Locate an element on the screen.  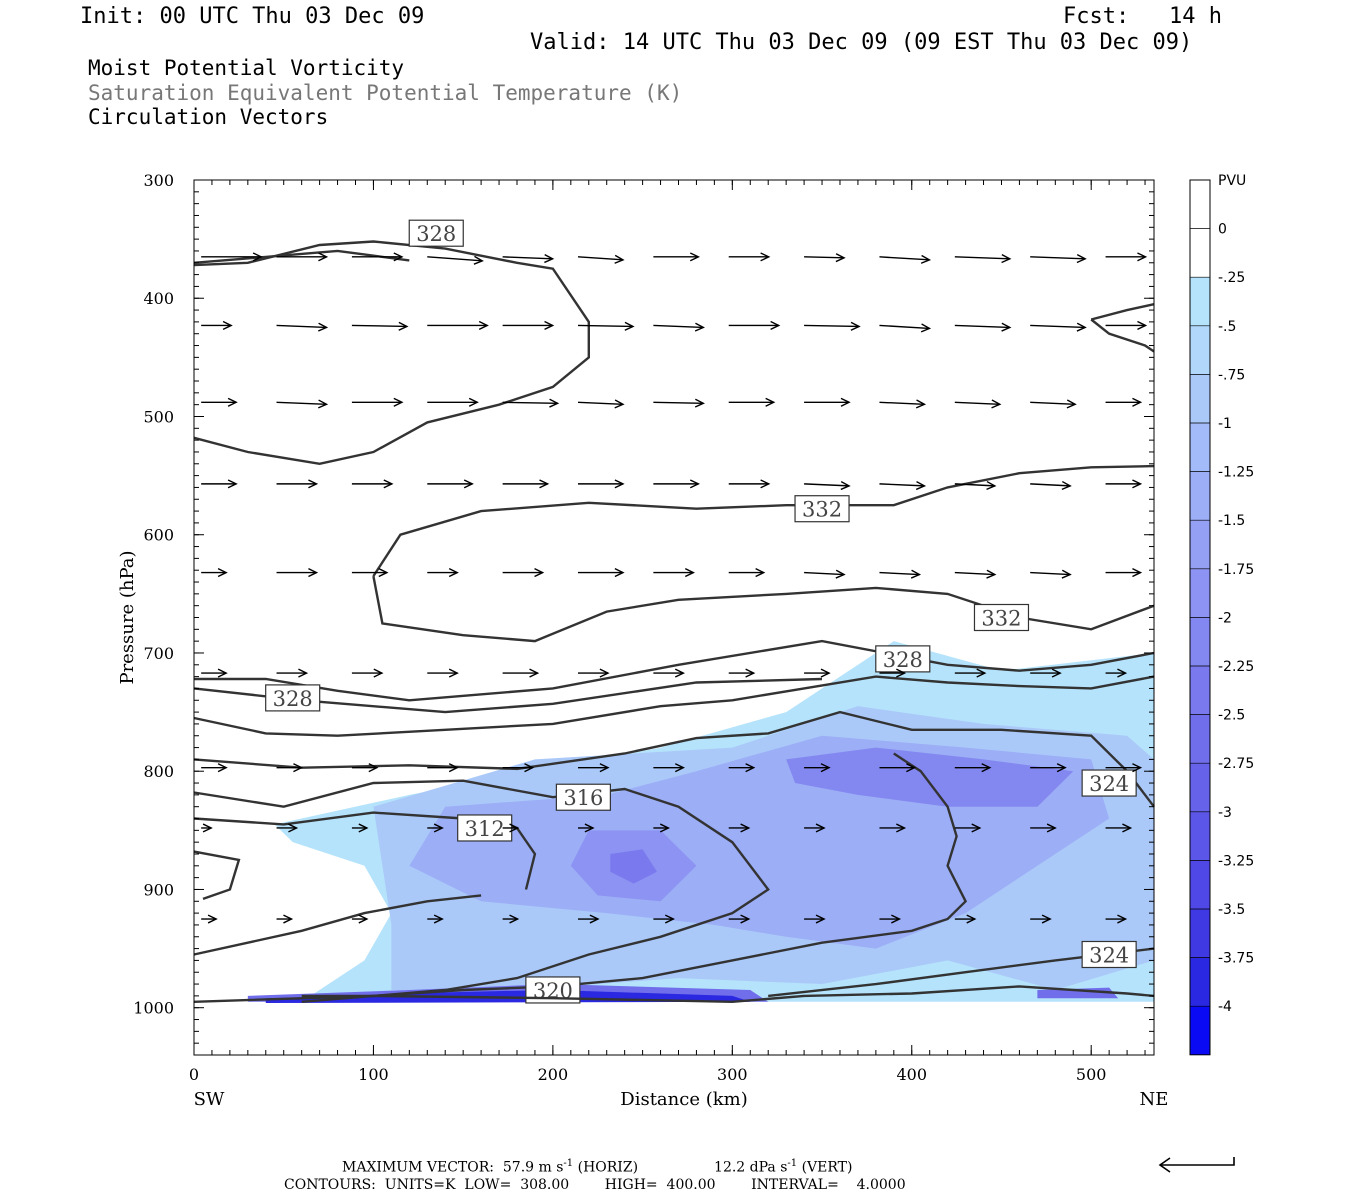
y-tick-label: 800 is located at coordinates (158, 771).